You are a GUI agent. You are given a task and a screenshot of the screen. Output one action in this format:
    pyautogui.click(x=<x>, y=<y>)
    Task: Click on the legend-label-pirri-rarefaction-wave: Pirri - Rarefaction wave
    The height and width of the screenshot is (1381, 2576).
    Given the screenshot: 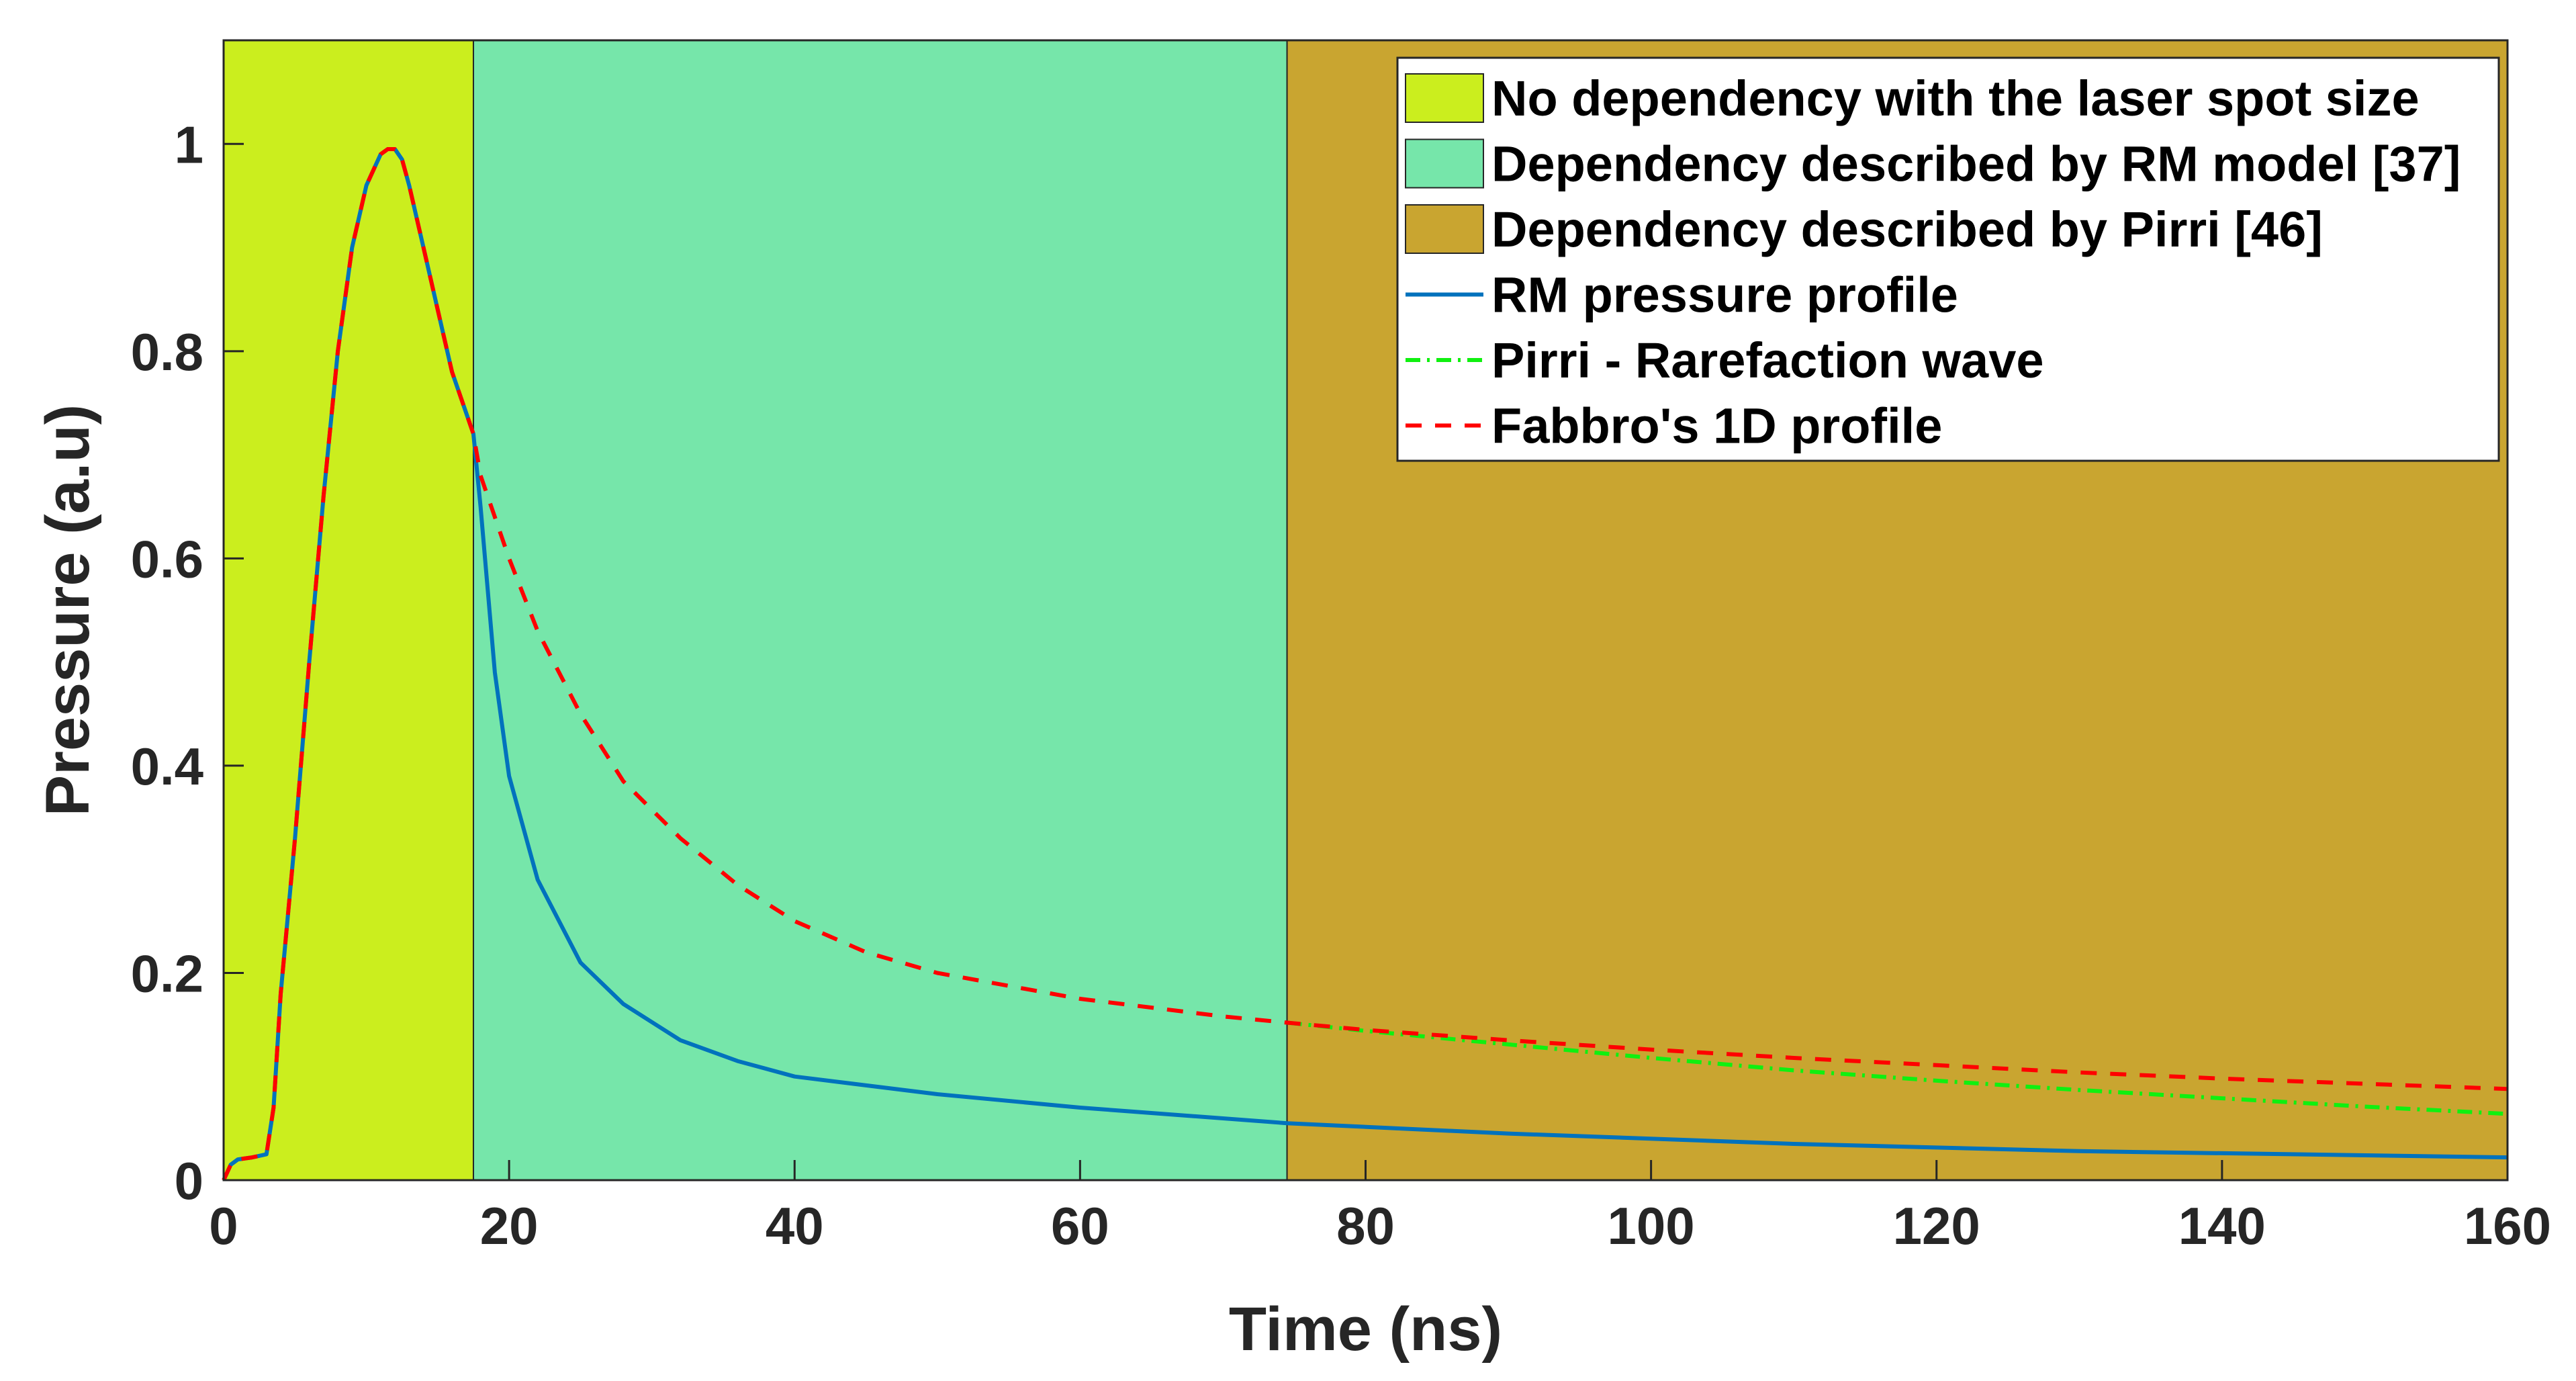 What is the action you would take?
    pyautogui.click(x=1767, y=360)
    